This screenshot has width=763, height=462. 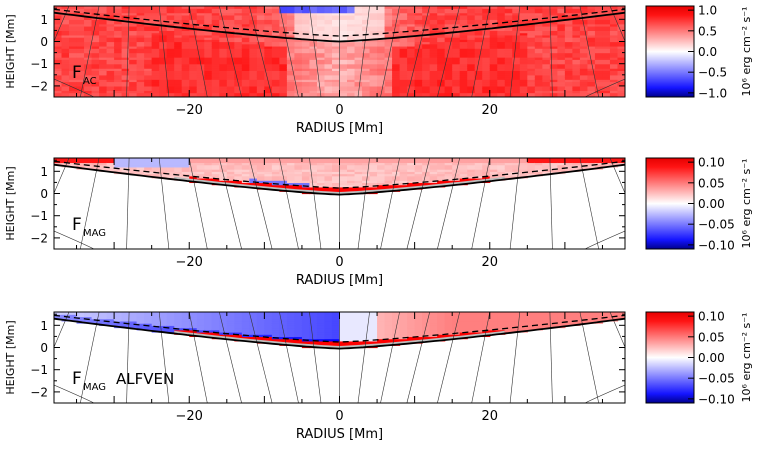 I want to click on colorbar-tick-label: −0.05, so click(x=716, y=225).